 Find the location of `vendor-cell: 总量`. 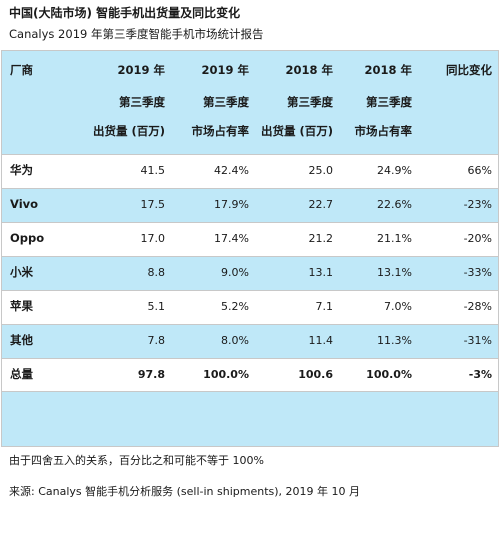

vendor-cell: 总量 is located at coordinates (21, 374).